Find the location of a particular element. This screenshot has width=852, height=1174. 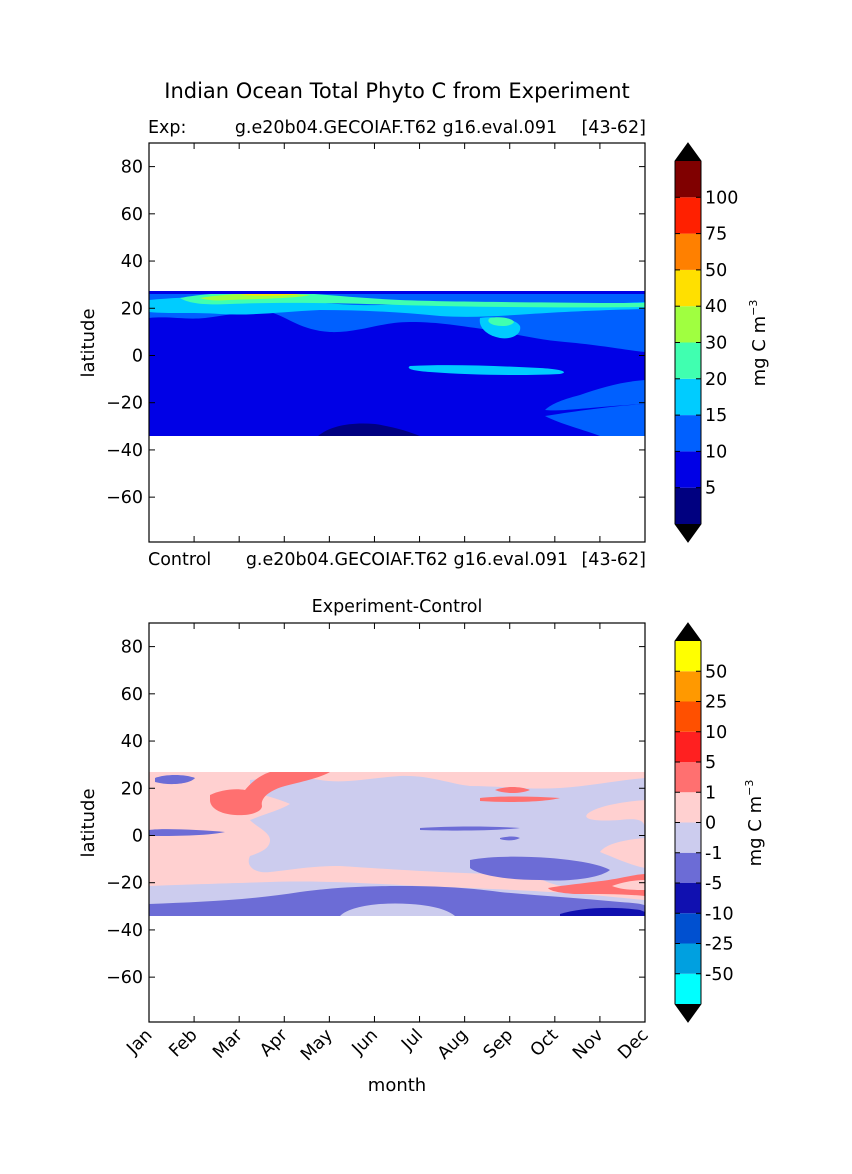

x-tick-label: Jul is located at coordinates (412, 1040).